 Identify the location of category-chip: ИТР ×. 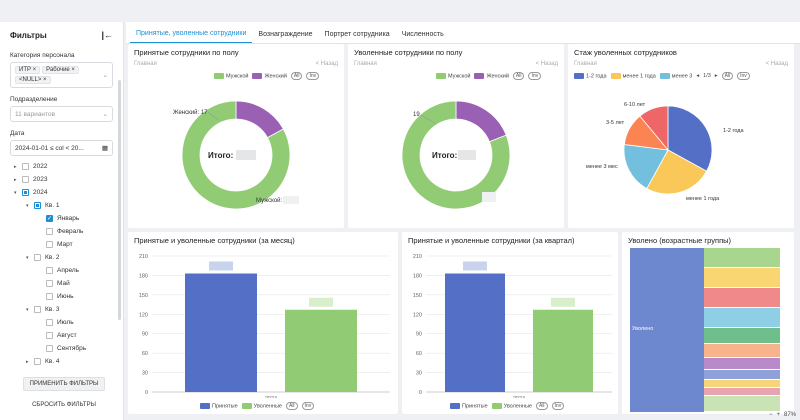
(28, 70).